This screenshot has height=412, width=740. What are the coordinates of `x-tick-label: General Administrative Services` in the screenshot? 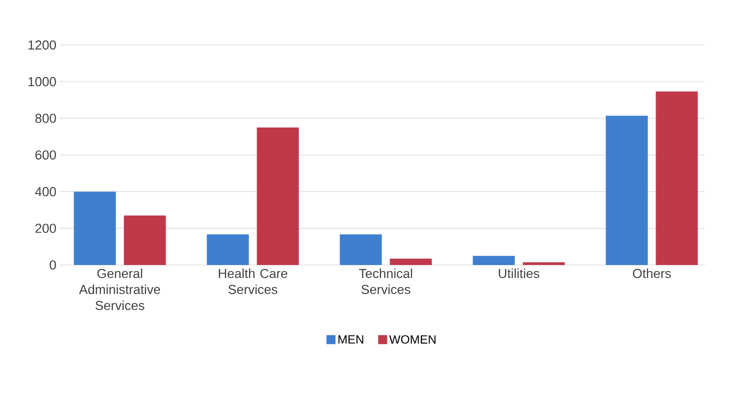 It's located at (119, 289).